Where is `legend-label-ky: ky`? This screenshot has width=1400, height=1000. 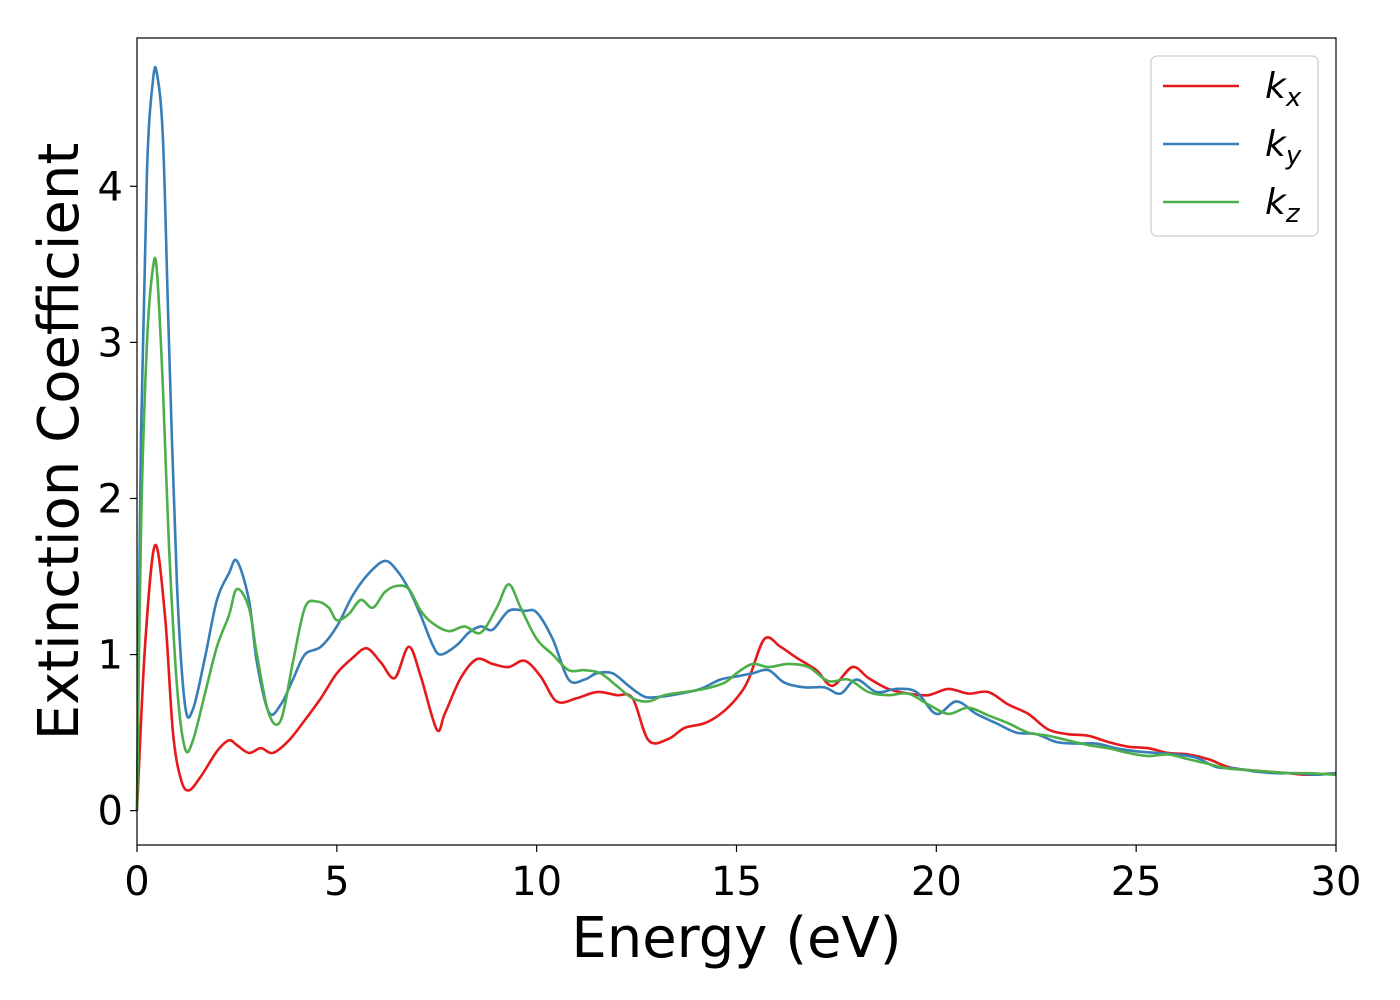 legend-label-ky: ky is located at coordinates (1283, 147).